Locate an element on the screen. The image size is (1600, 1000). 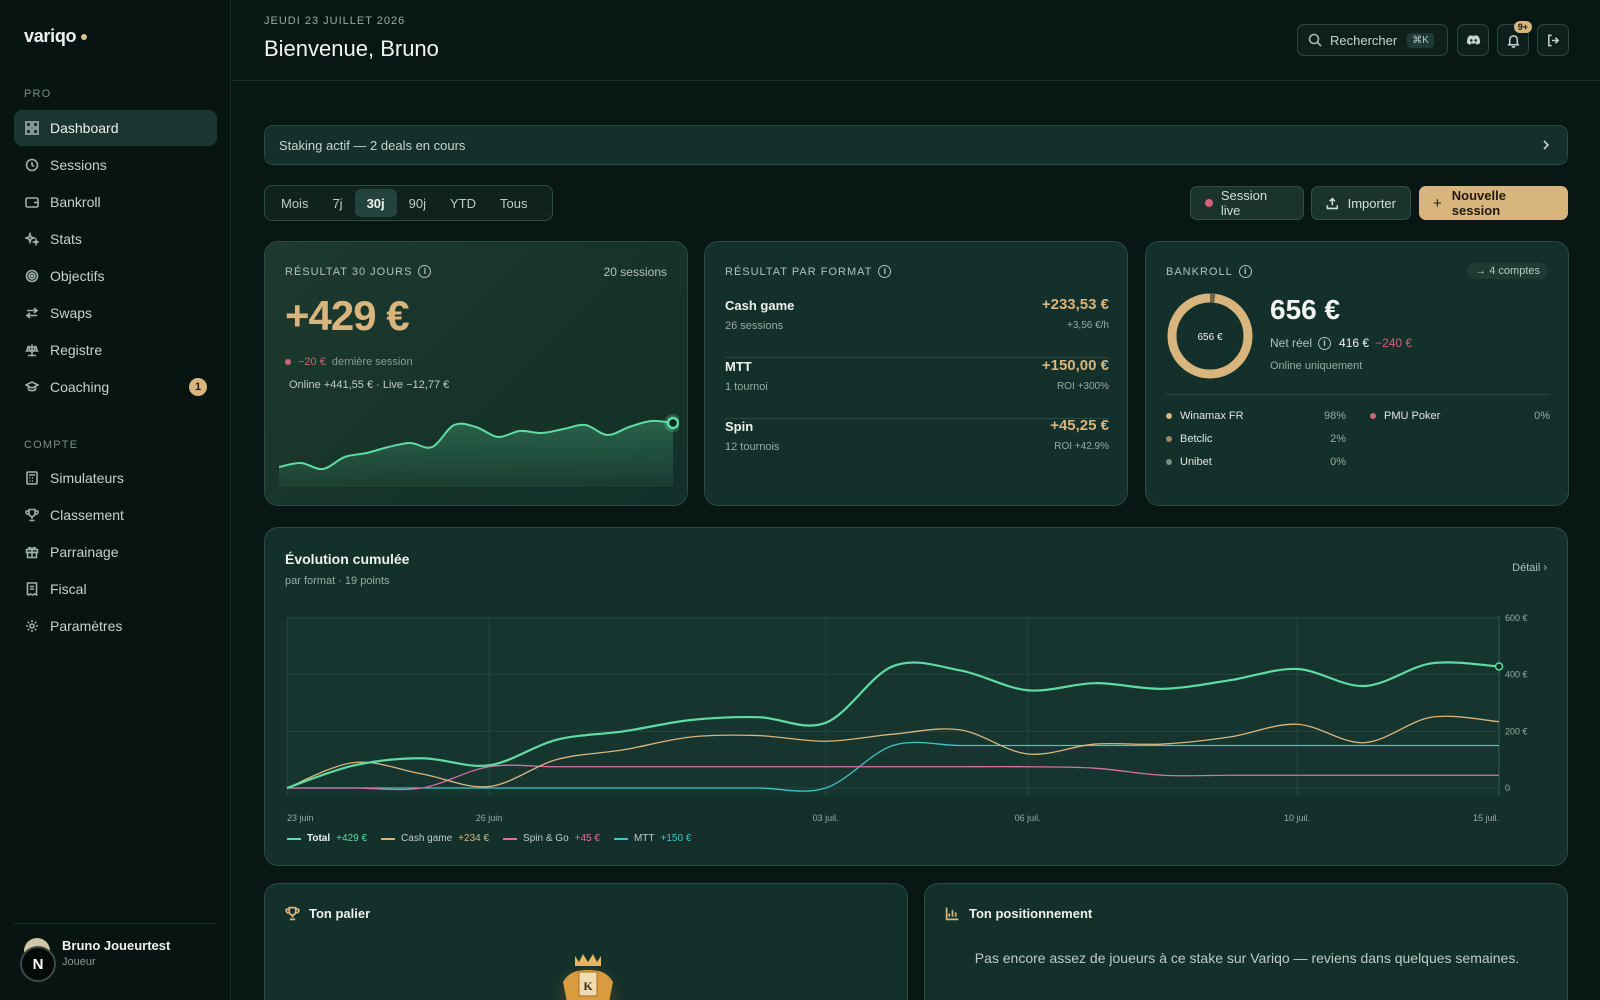
discord-icon is located at coordinates (1473, 39).